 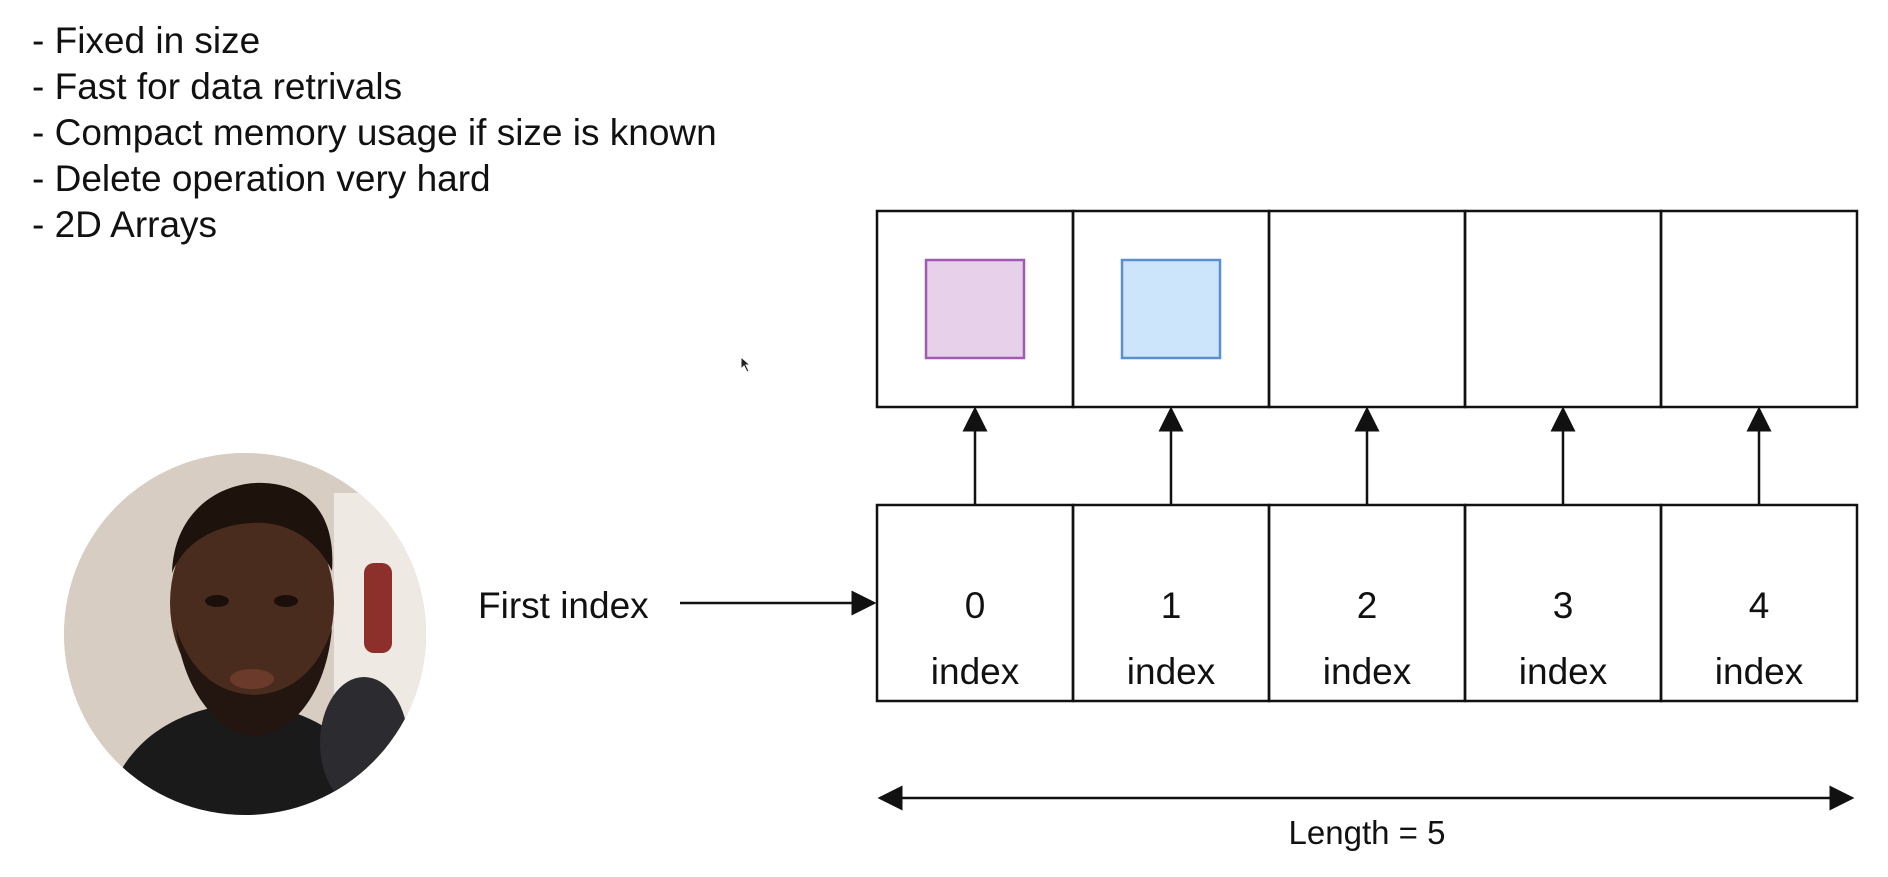 I want to click on index-number-1: 1, so click(x=1171, y=605).